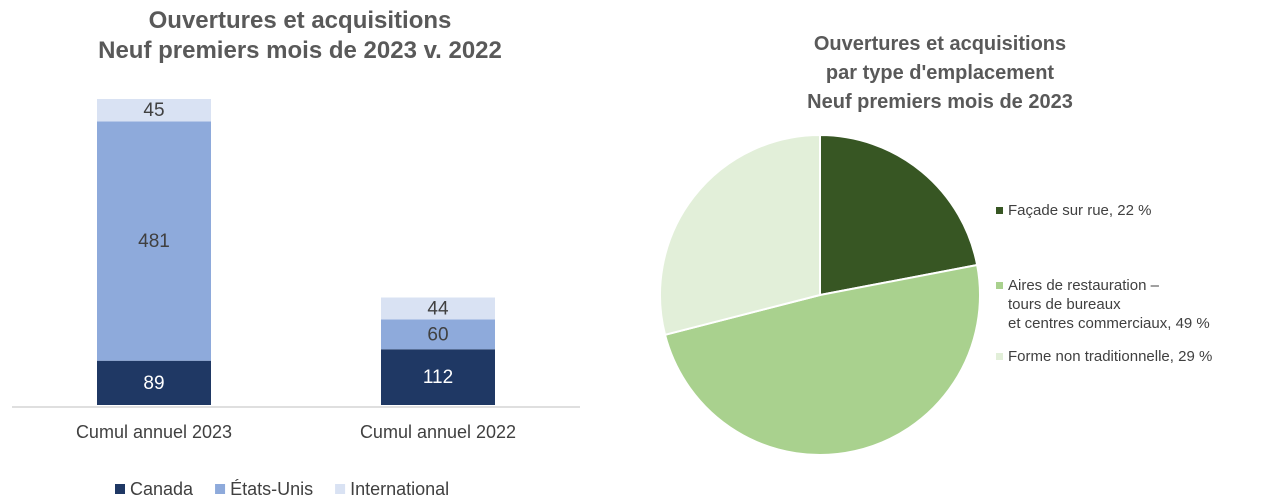  What do you see at coordinates (162, 489) in the screenshot?
I see `legend-label: Canada` at bounding box center [162, 489].